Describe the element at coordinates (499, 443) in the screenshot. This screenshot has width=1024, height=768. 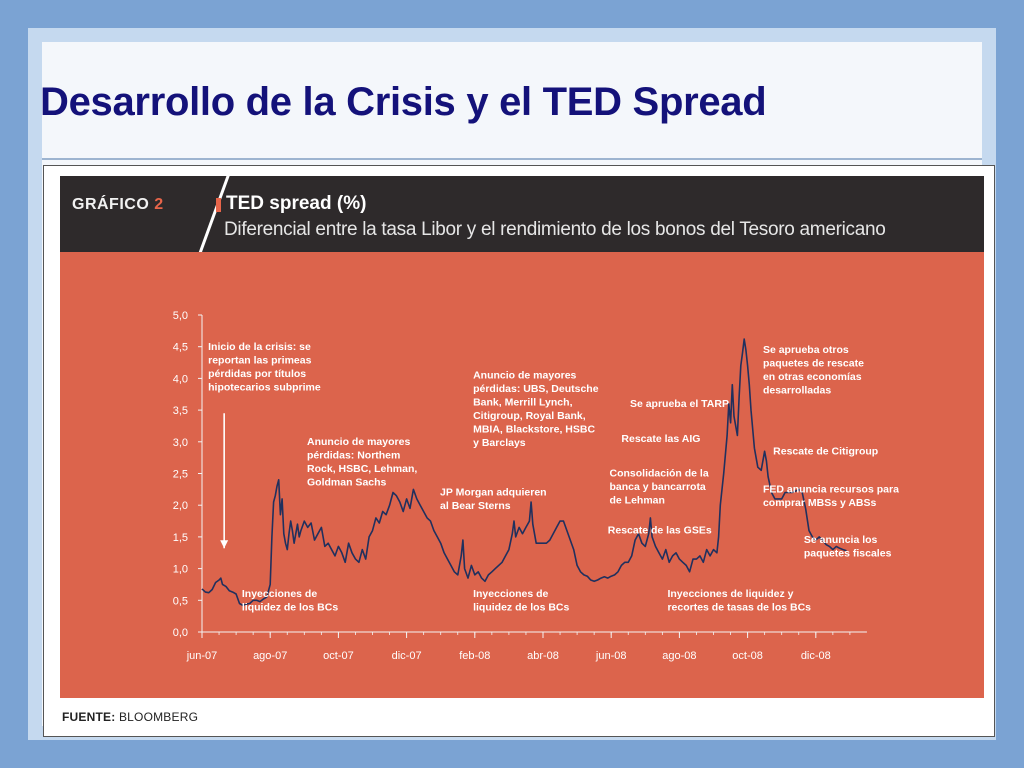
I see `annotation-line: y Barclays` at that location.